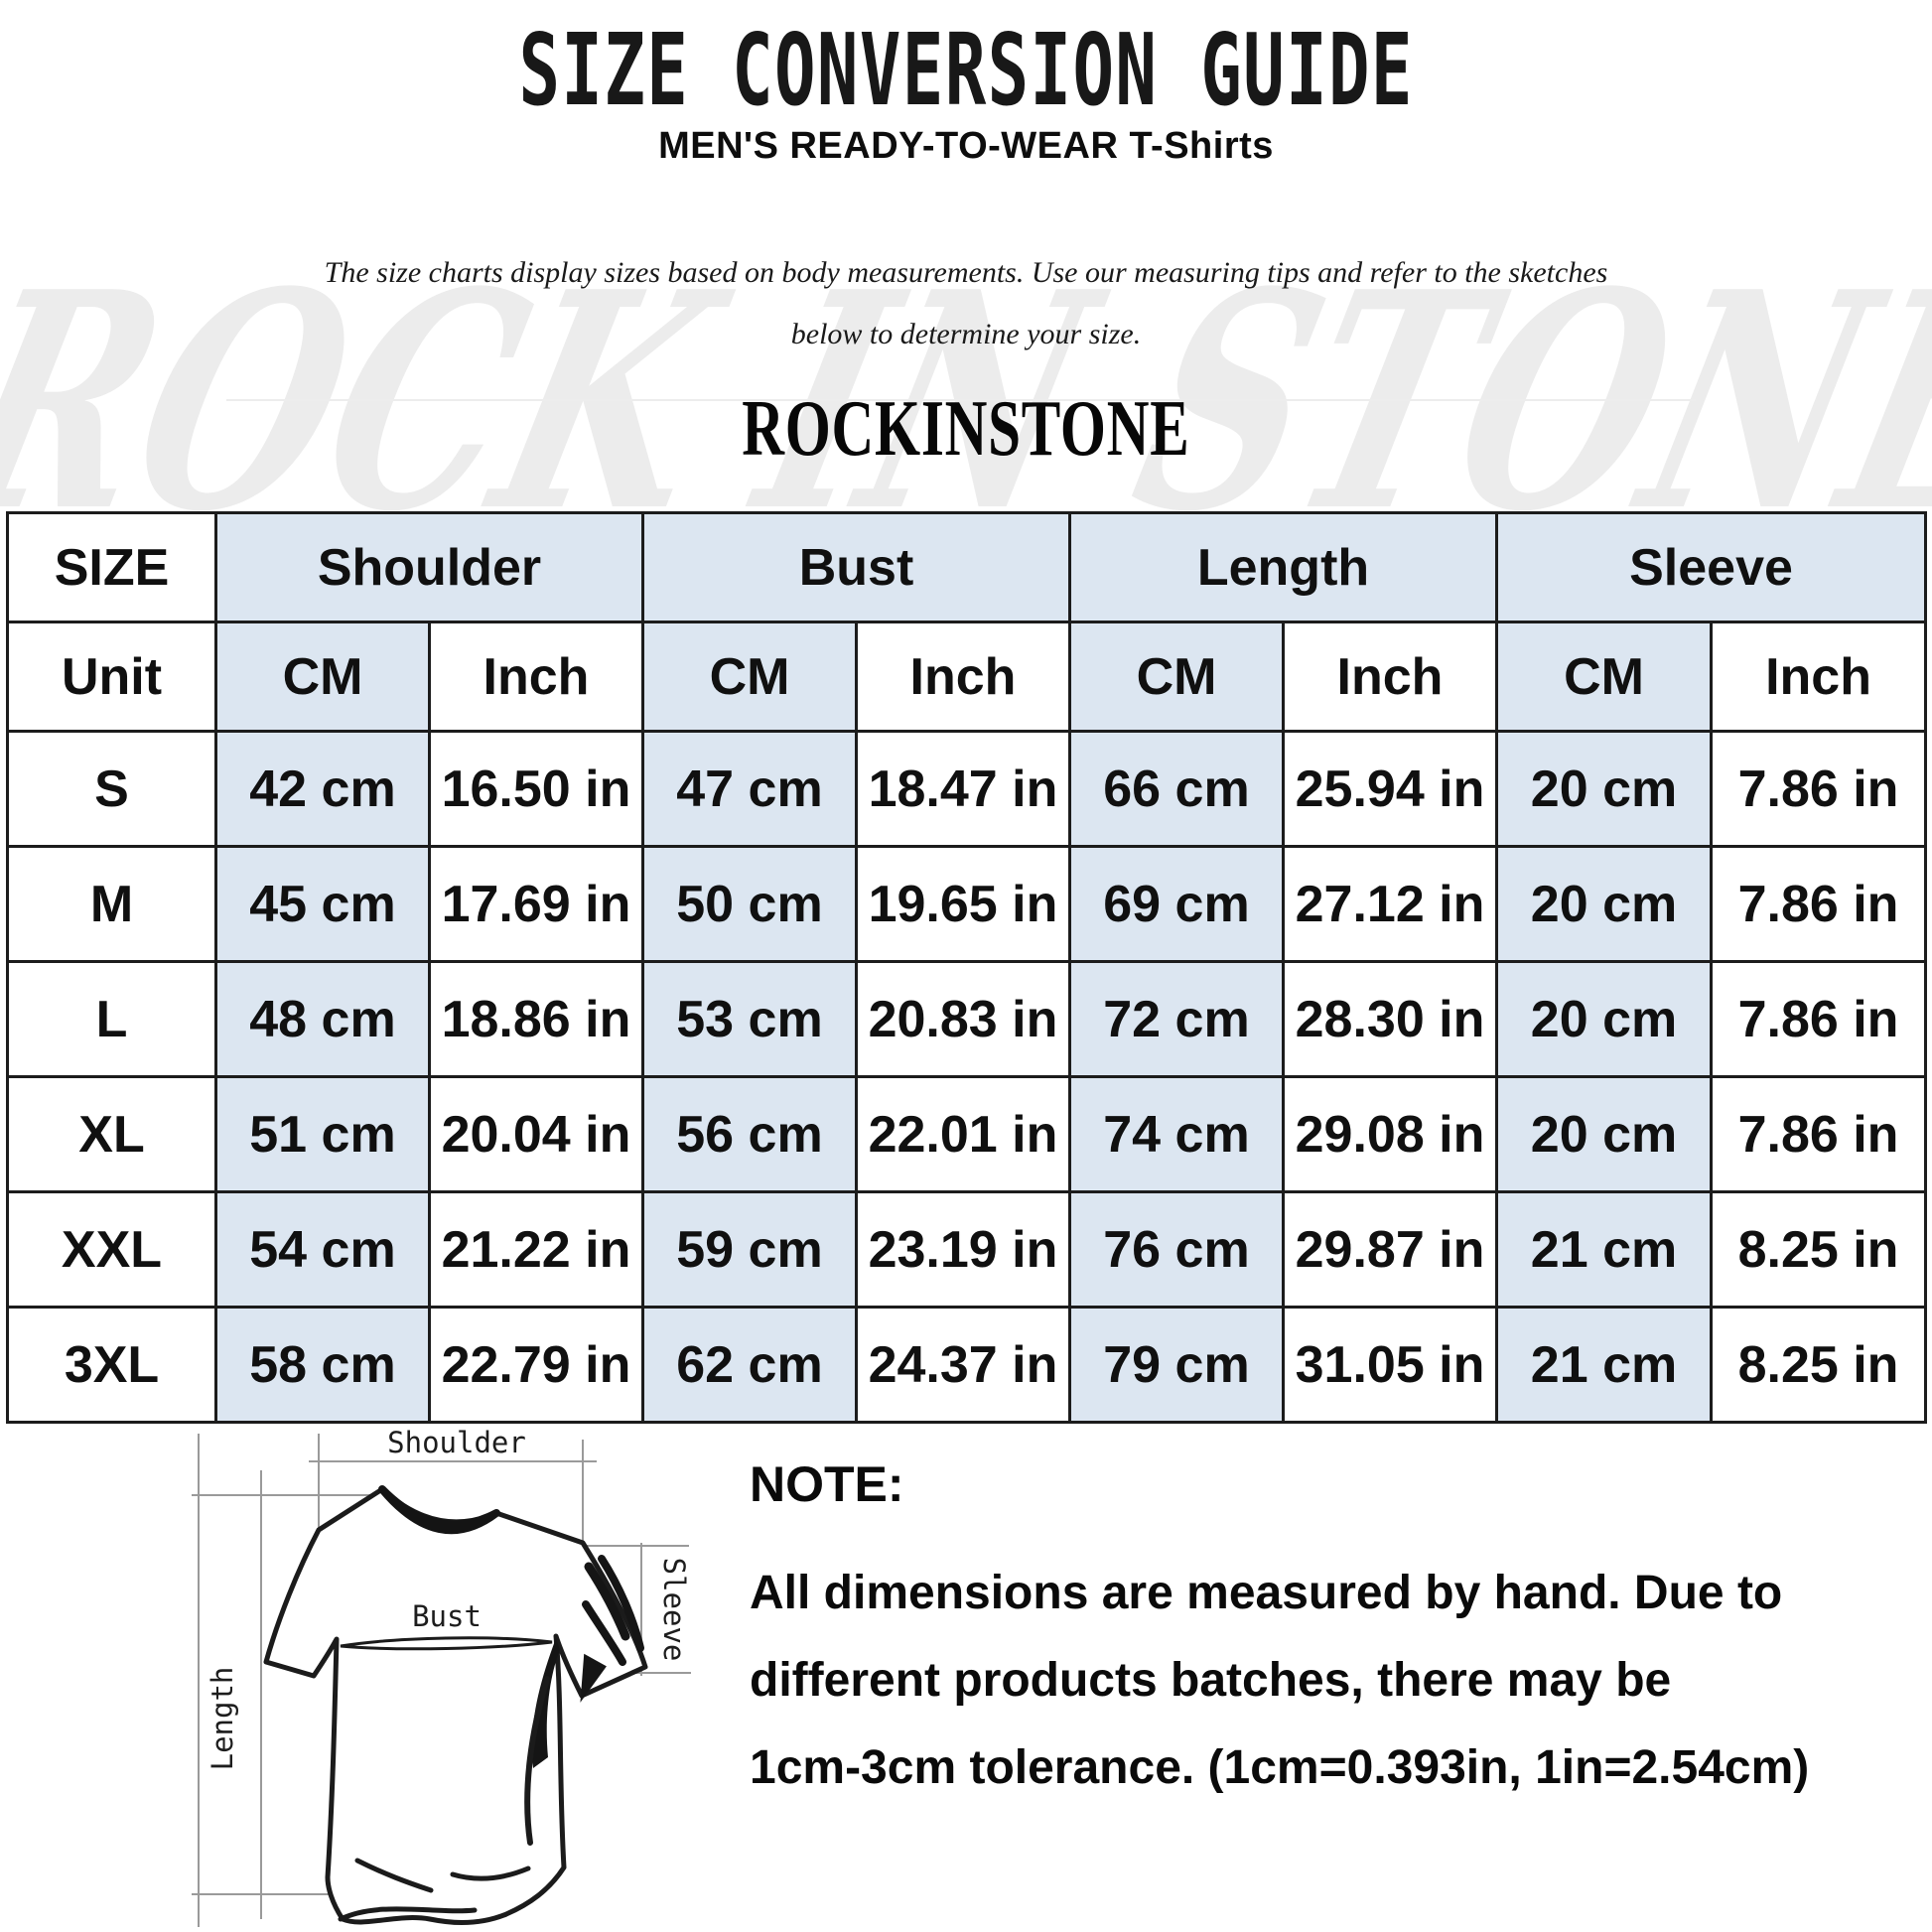 This screenshot has height=1932, width=1932. What do you see at coordinates (536, 789) in the screenshot?
I see `measurement-cell: 16.50 in` at bounding box center [536, 789].